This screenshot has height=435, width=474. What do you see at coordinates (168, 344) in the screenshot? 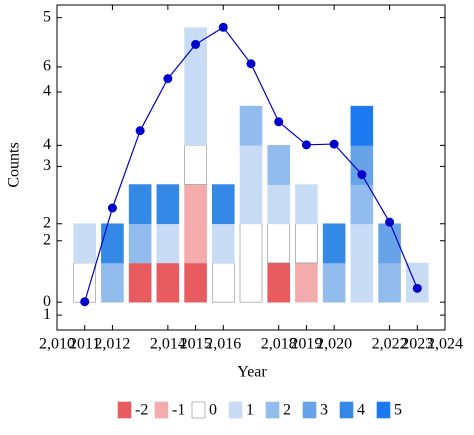
I see `x-tick-label: 2,014` at bounding box center [168, 344].